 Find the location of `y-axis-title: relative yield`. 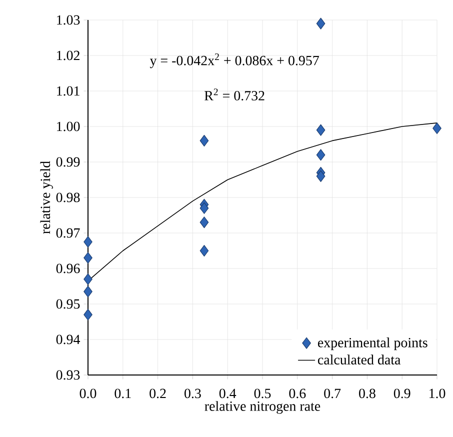

y-axis-title: relative yield is located at coordinates (46, 197).